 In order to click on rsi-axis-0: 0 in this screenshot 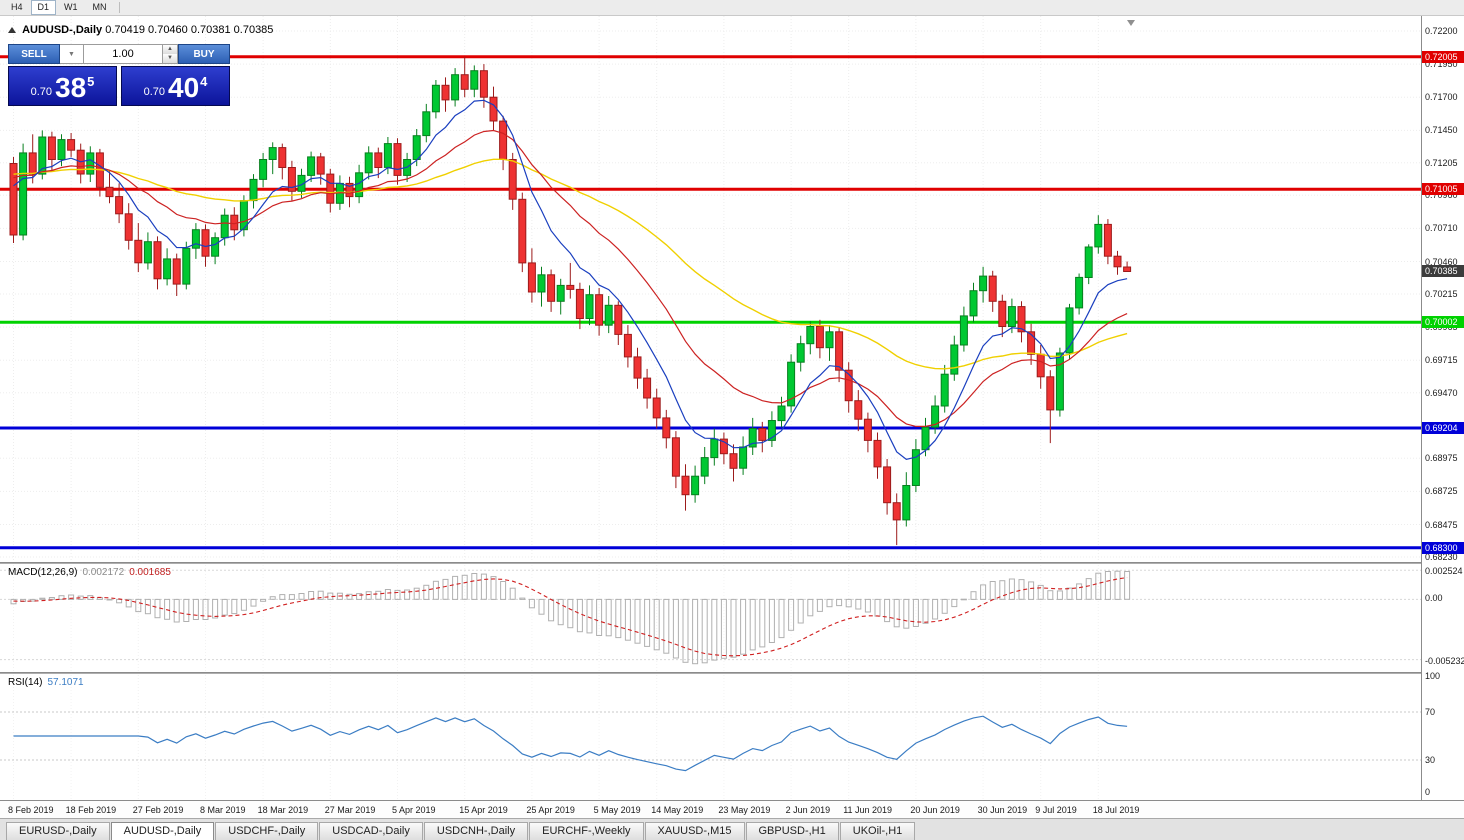, I will do `click(1428, 792)`.